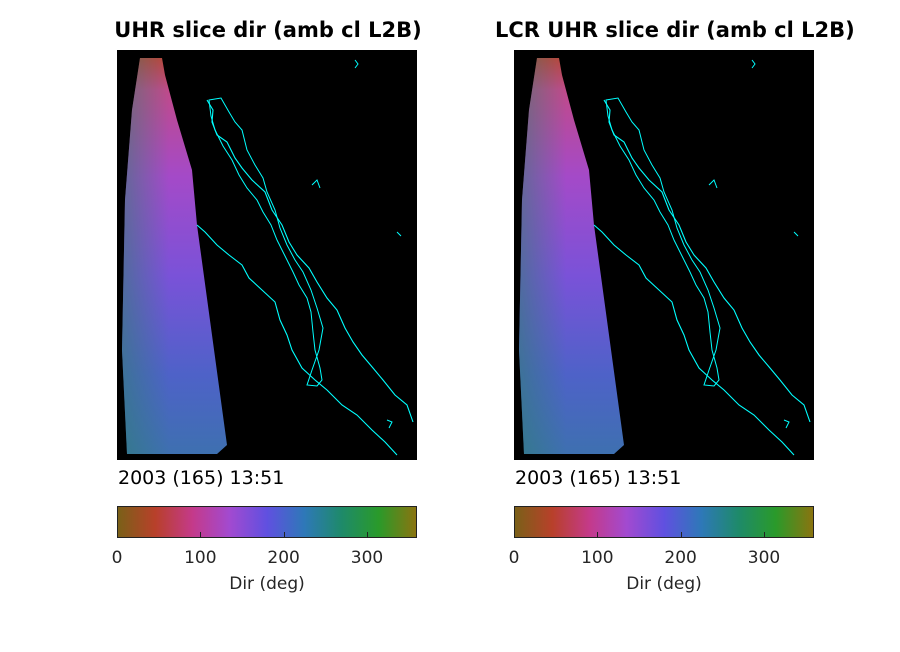 This screenshot has width=900, height=652. I want to click on chart-title: LCR UHR slice dir (amb cl L2B), so click(675, 30).